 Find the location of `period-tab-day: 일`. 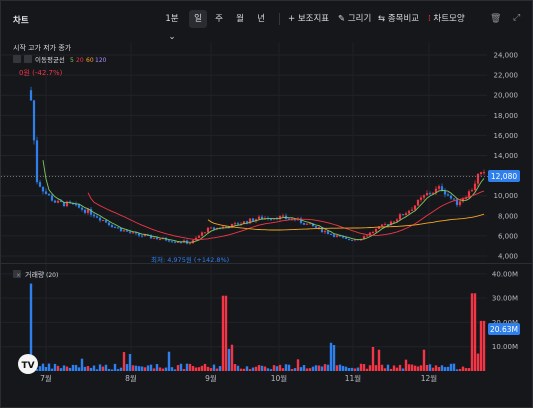

period-tab-day: 일 is located at coordinates (198, 19).